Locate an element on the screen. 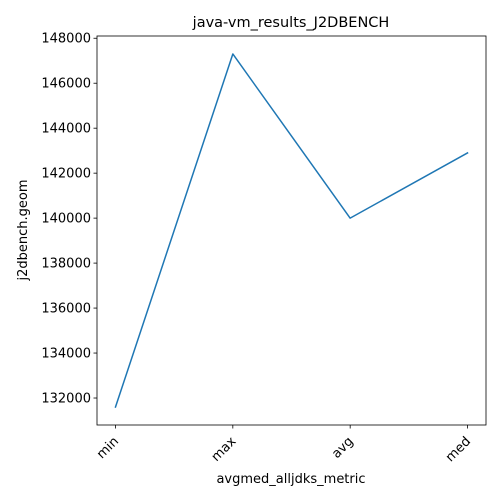 This screenshot has width=500, height=500. y-tick-label: 142000 is located at coordinates (66, 174).